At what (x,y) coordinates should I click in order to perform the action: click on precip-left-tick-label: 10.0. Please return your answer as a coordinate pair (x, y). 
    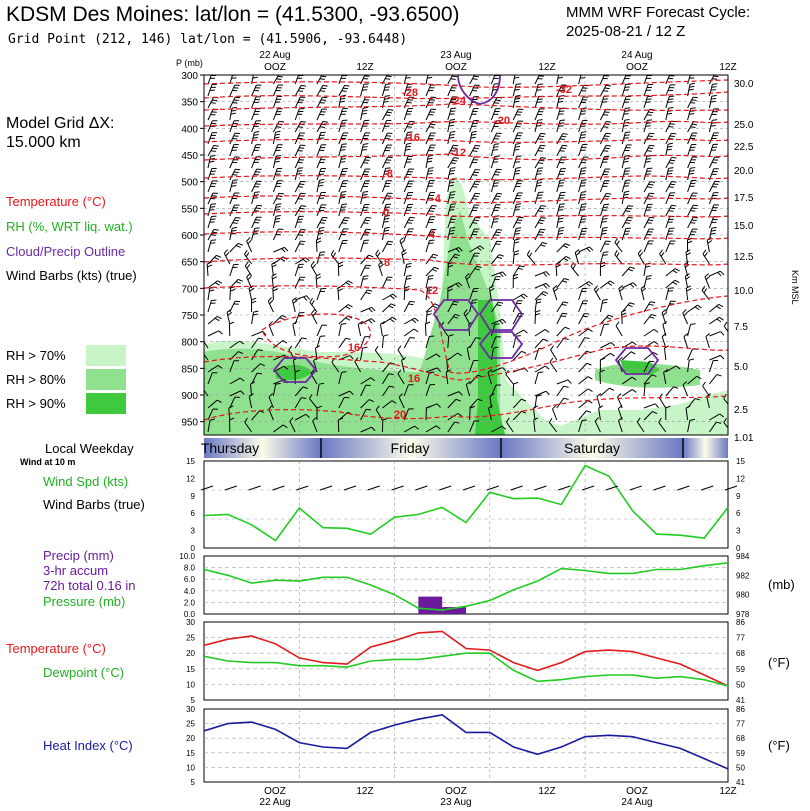
    Looking at the image, I should click on (187, 556).